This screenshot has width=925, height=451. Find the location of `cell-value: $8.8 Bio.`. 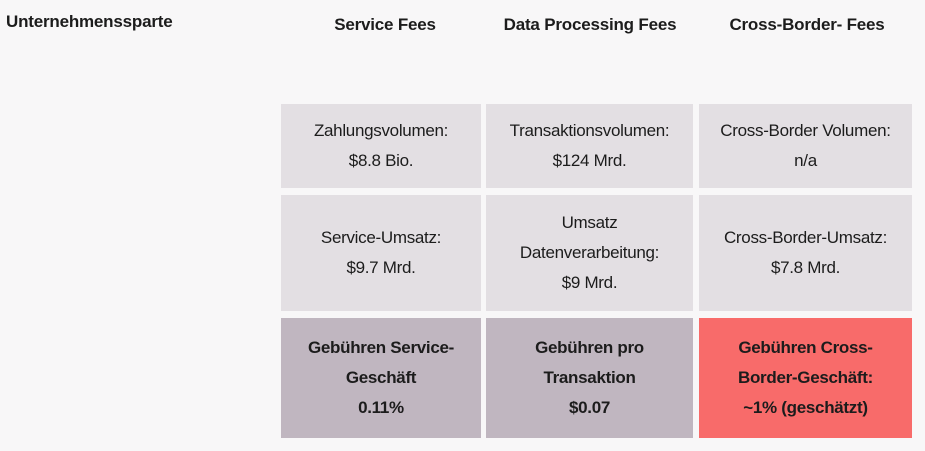

cell-value: $8.8 Bio. is located at coordinates (381, 160).